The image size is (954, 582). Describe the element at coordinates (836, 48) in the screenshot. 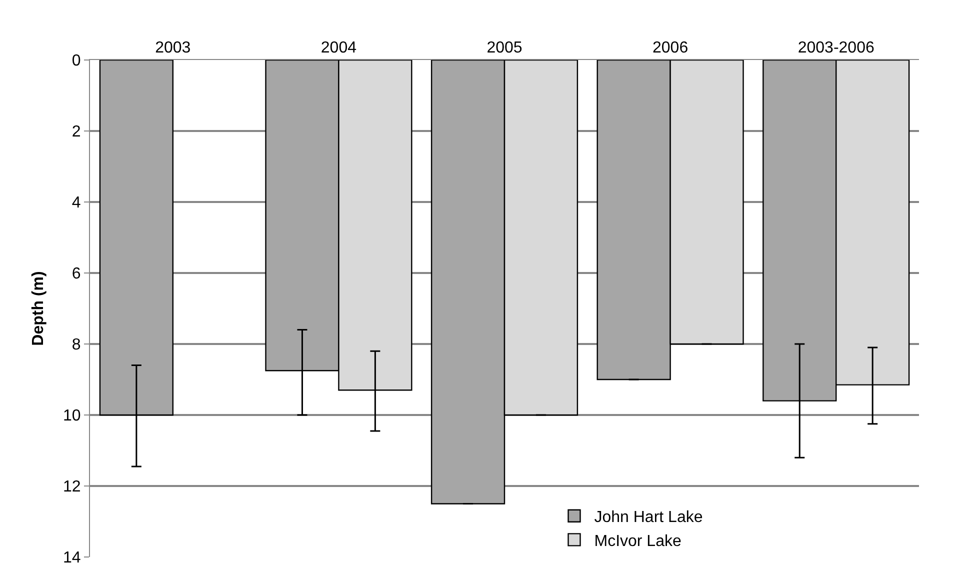

I see `x-tick-label: 2003-2006` at that location.